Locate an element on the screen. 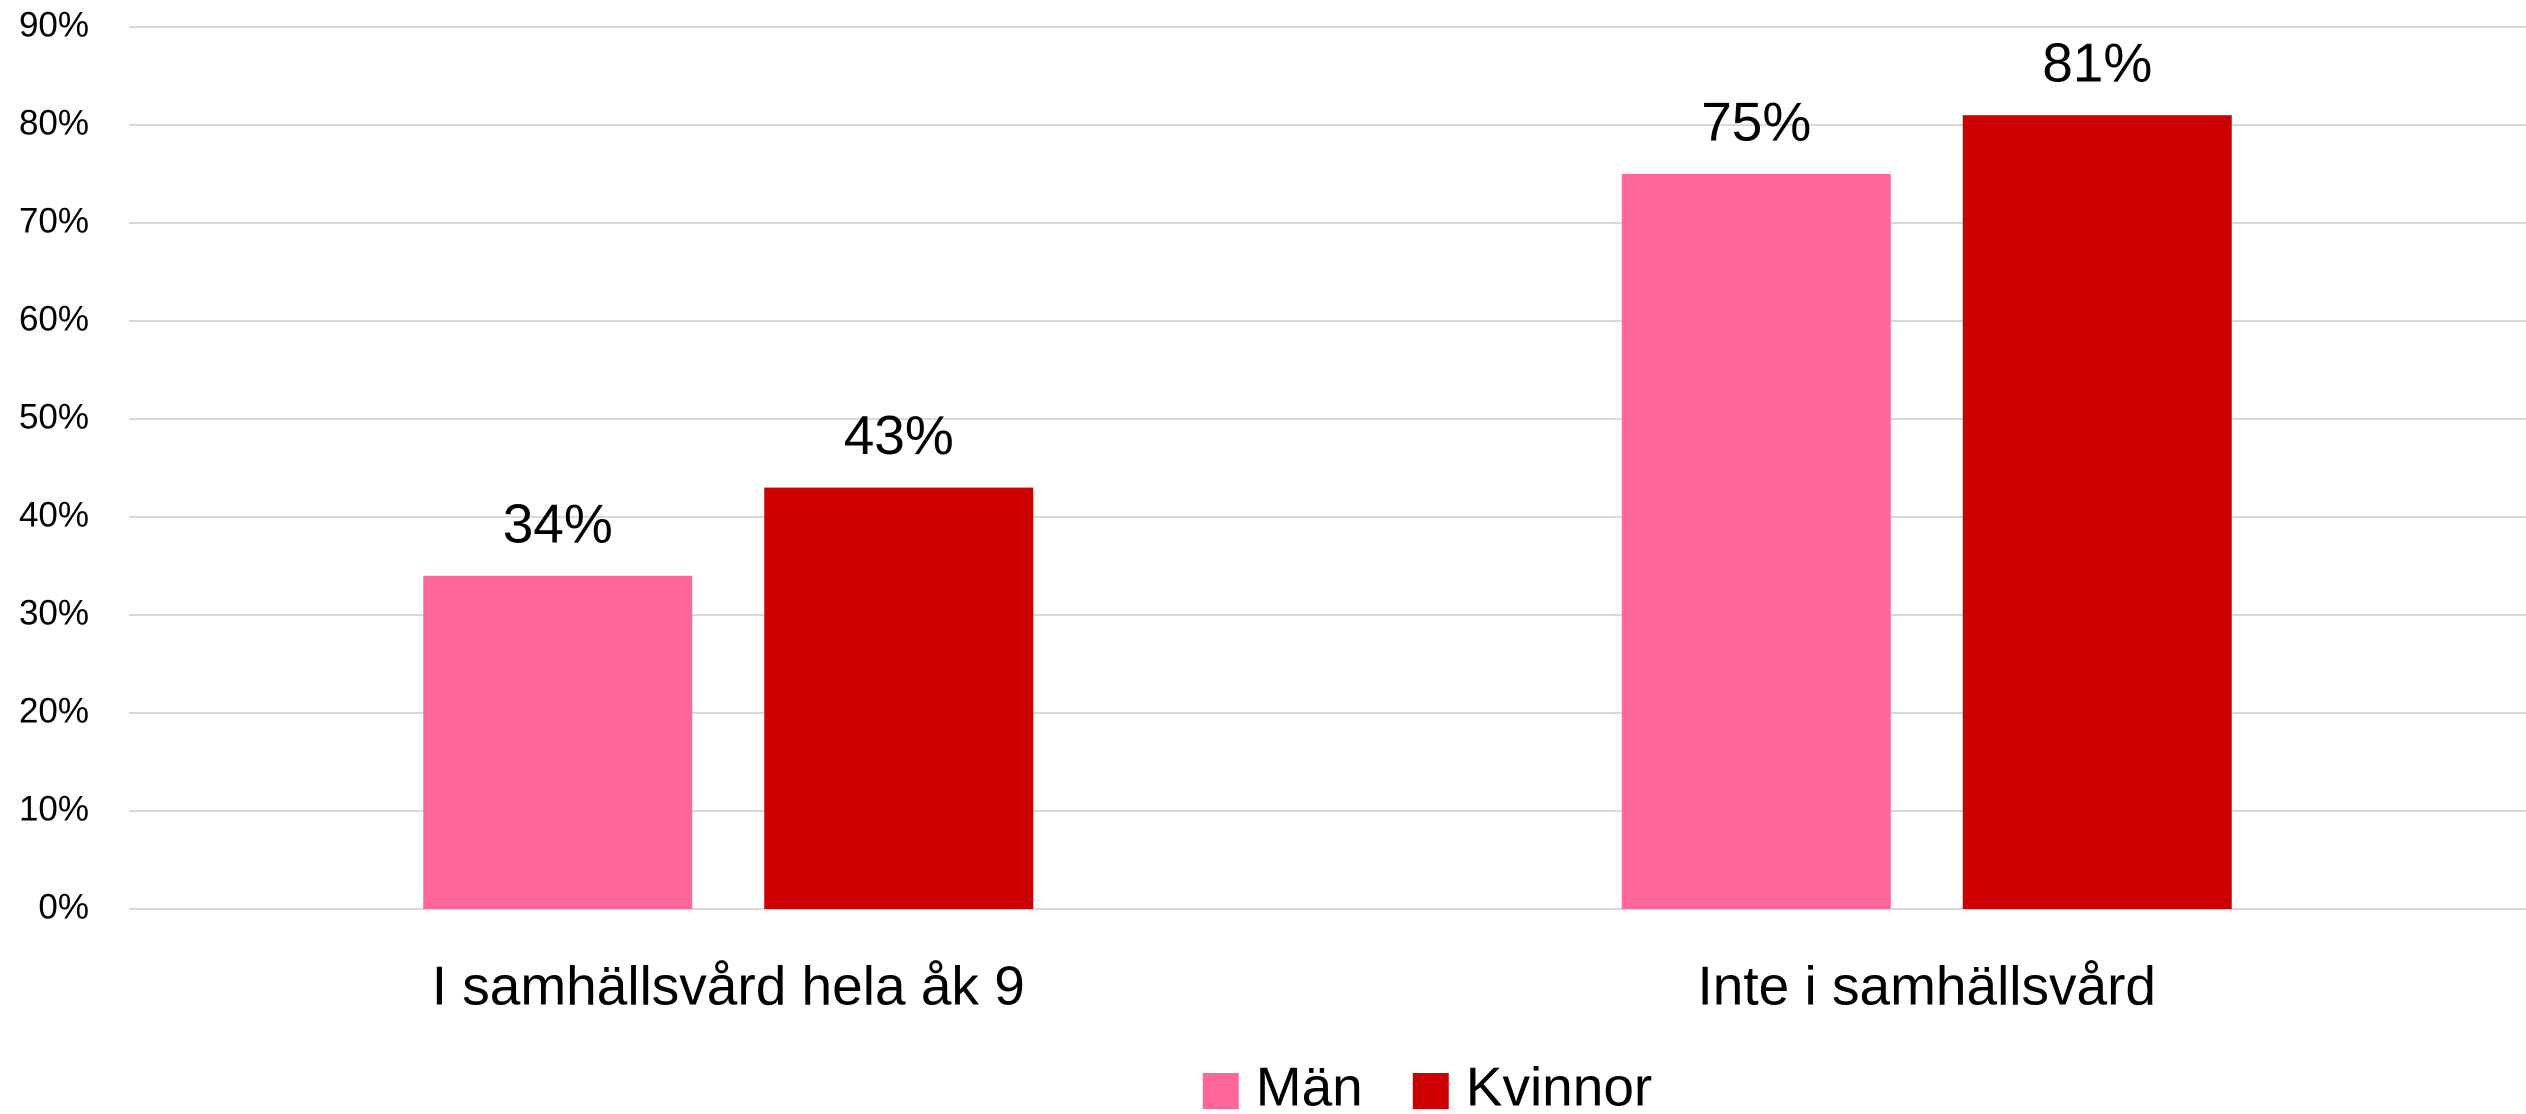 This screenshot has height=1114, width=2526. y-tick-label: 30% is located at coordinates (54, 612).